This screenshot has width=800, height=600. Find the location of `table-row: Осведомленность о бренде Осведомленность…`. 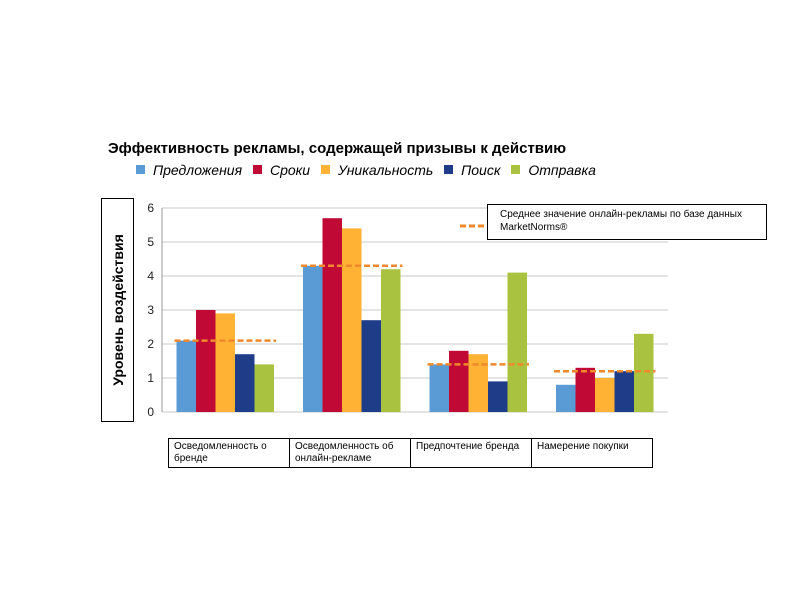

table-row: Осведомленность о бренде Осведомленность… is located at coordinates (410, 453).